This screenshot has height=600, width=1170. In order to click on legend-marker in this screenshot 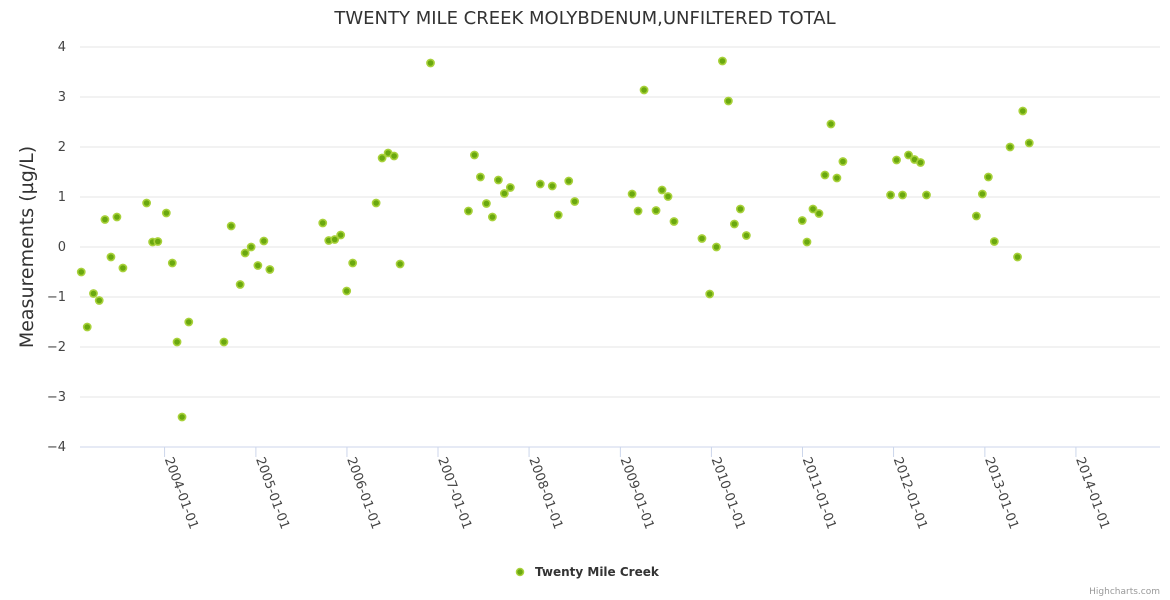, I will do `click(520, 572)`.